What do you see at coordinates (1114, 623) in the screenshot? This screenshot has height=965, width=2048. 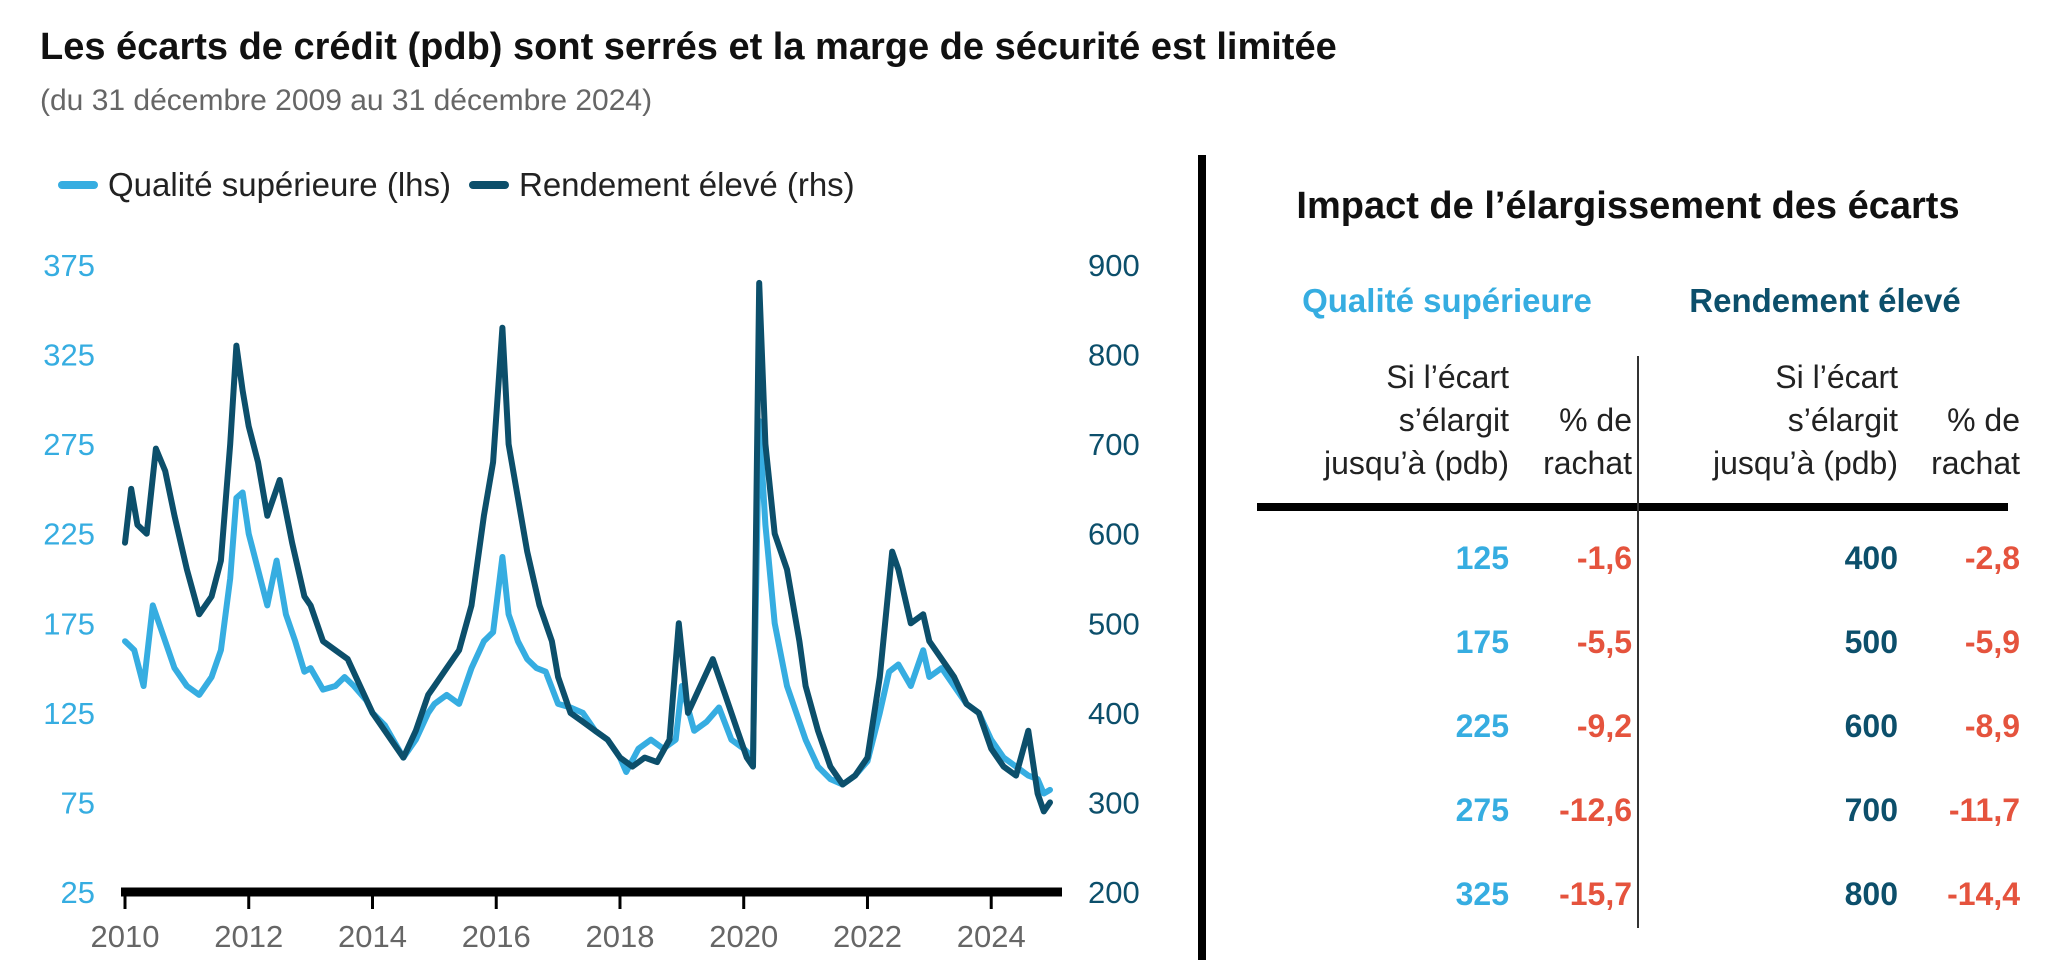 I see `y-right-tick-label: 500` at bounding box center [1114, 623].